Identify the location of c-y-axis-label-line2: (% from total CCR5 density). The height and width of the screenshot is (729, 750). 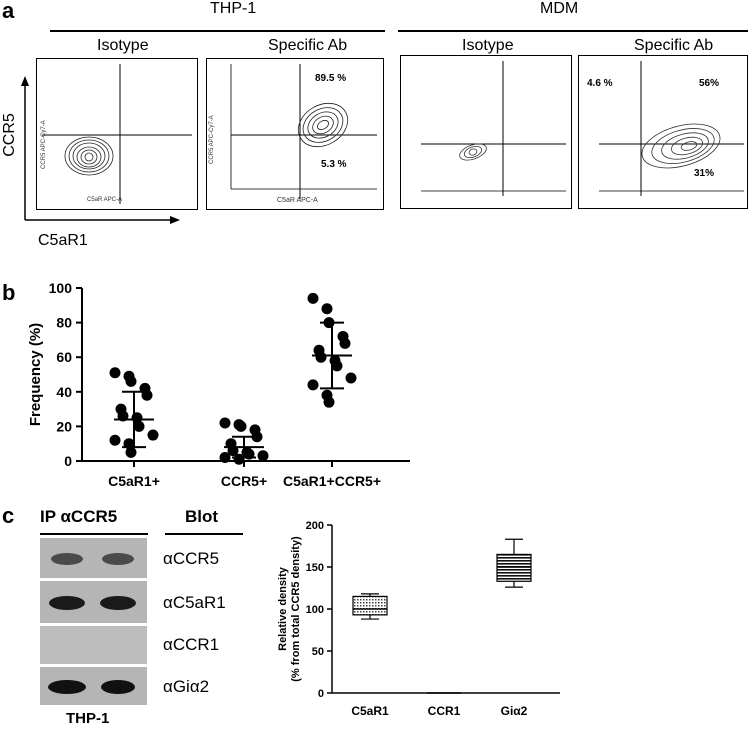
(296, 609).